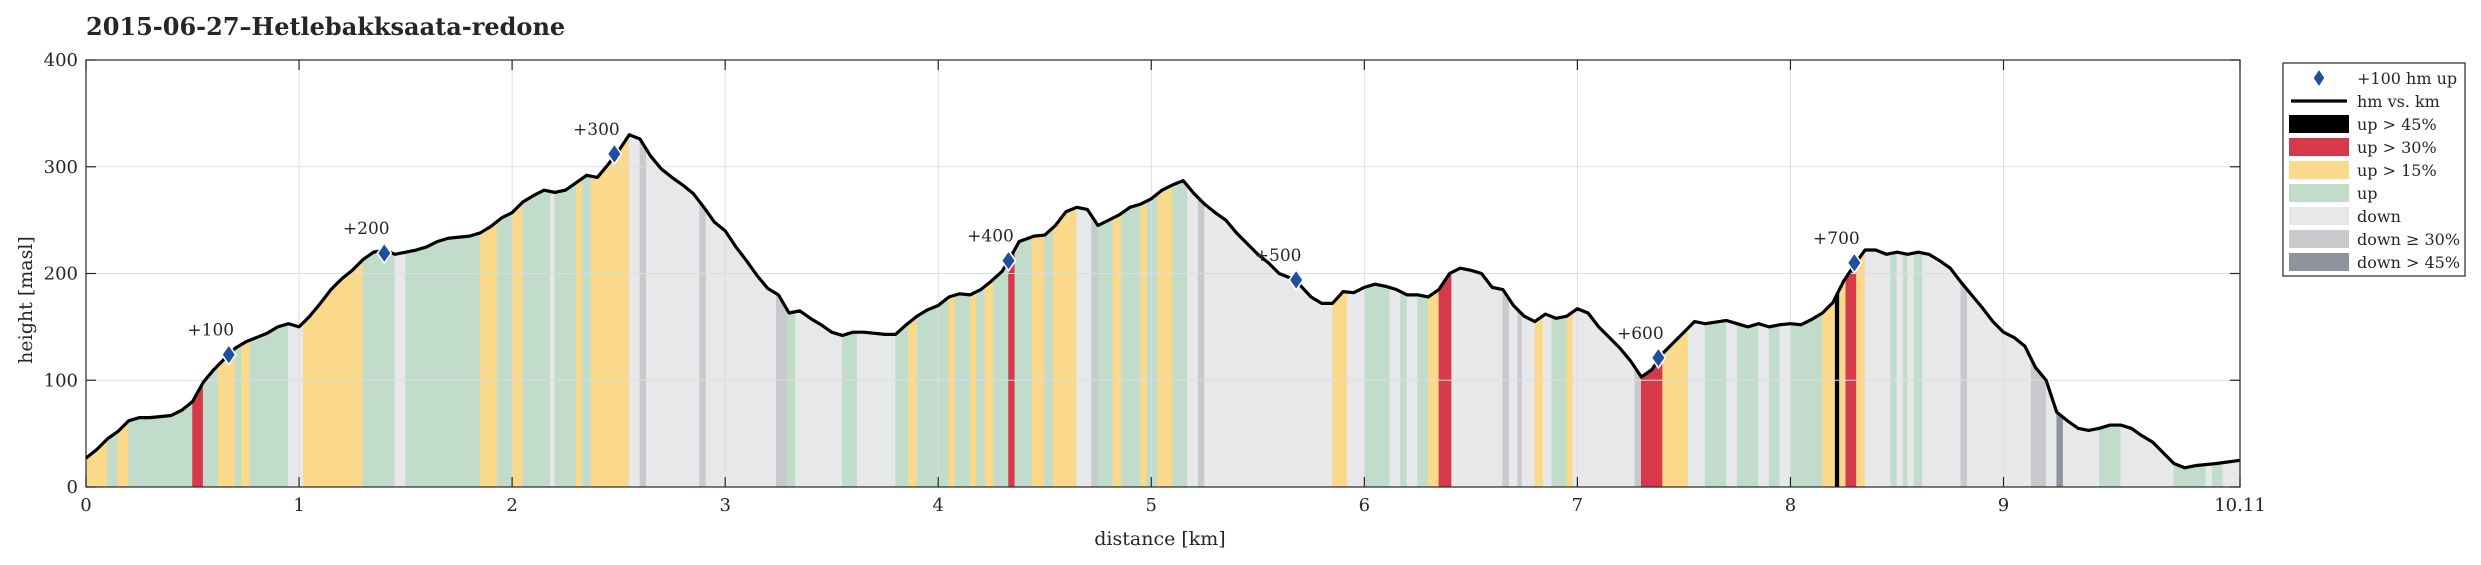  What do you see at coordinates (724, 505) in the screenshot?
I see `x-tick-label-3: 3` at bounding box center [724, 505].